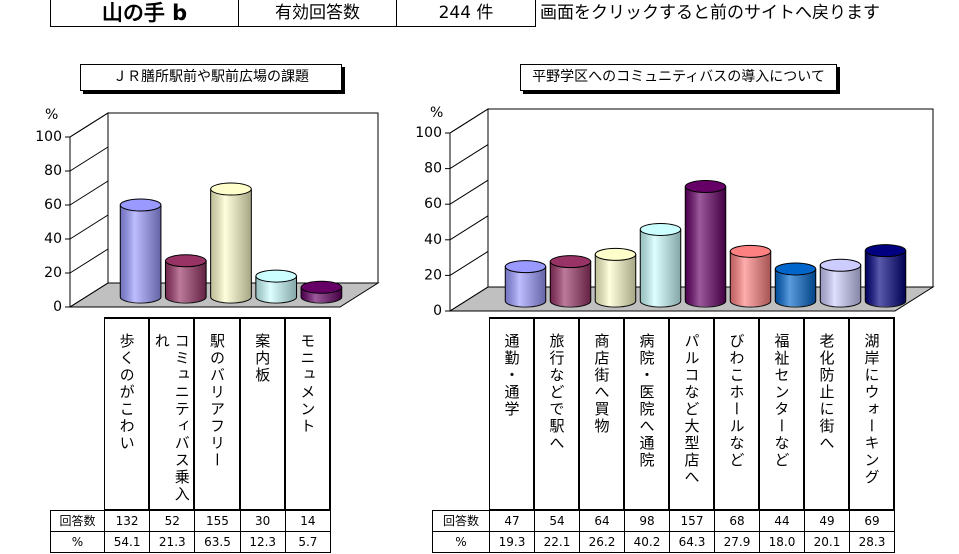 The height and width of the screenshot is (554, 959). What do you see at coordinates (172, 414) in the screenshot?
I see `category-label: コミュニティバス乗入れ` at bounding box center [172, 414].